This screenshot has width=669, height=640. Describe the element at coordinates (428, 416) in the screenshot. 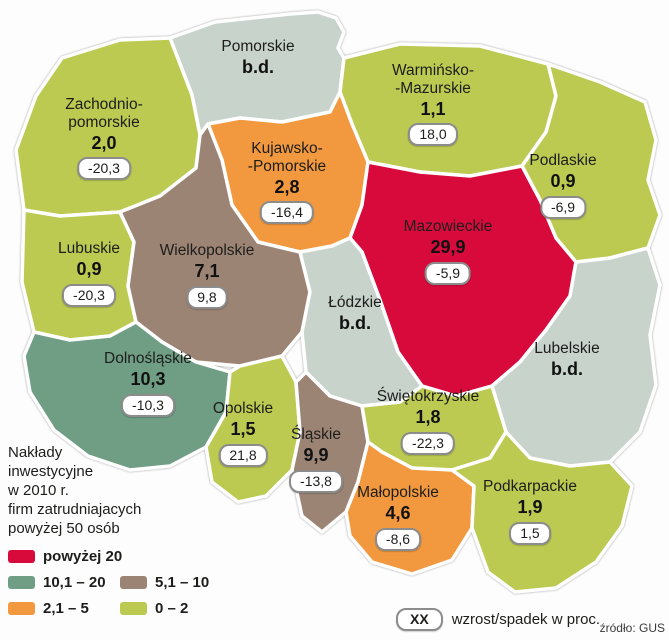

I see `region-value: 1,8` at that location.